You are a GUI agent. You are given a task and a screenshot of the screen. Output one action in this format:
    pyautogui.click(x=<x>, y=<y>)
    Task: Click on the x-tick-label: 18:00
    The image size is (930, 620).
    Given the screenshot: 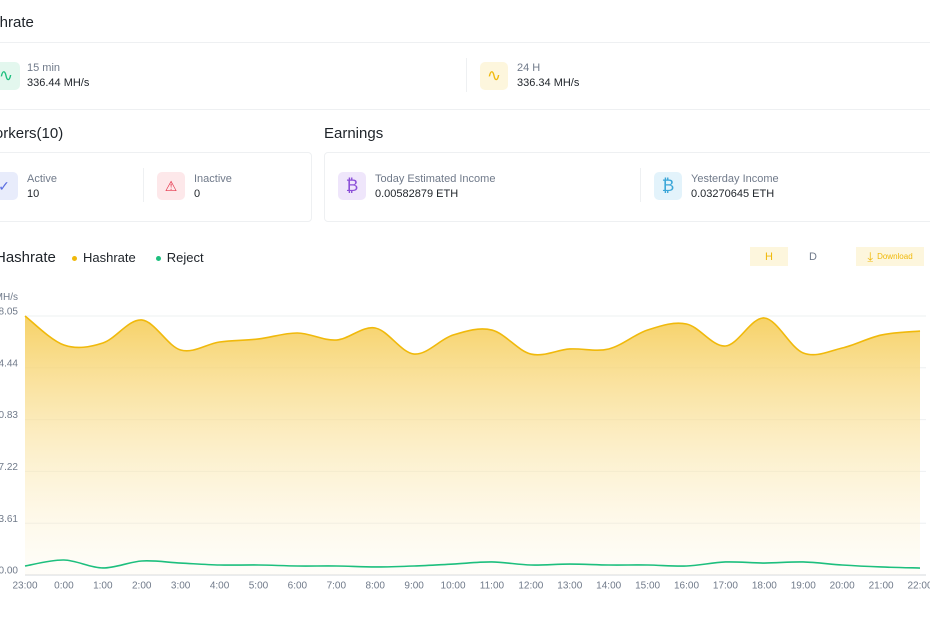 What is the action you would take?
    pyautogui.click(x=764, y=586)
    